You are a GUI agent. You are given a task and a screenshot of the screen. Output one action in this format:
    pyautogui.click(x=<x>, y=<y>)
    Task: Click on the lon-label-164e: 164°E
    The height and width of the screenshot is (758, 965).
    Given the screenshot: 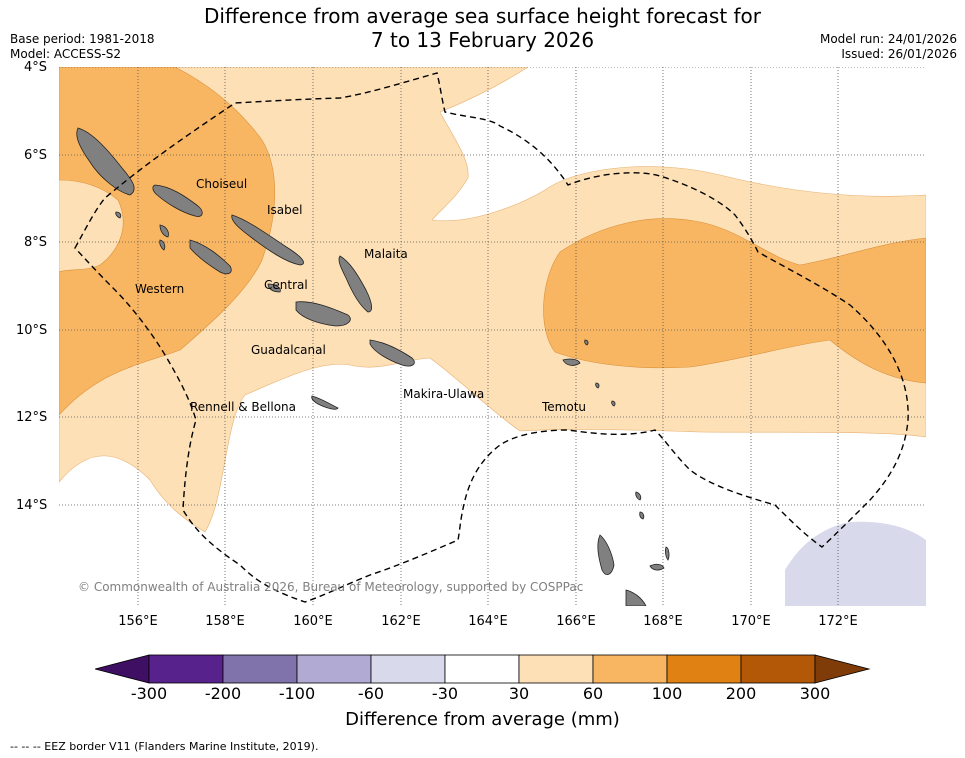 What is the action you would take?
    pyautogui.click(x=488, y=621)
    